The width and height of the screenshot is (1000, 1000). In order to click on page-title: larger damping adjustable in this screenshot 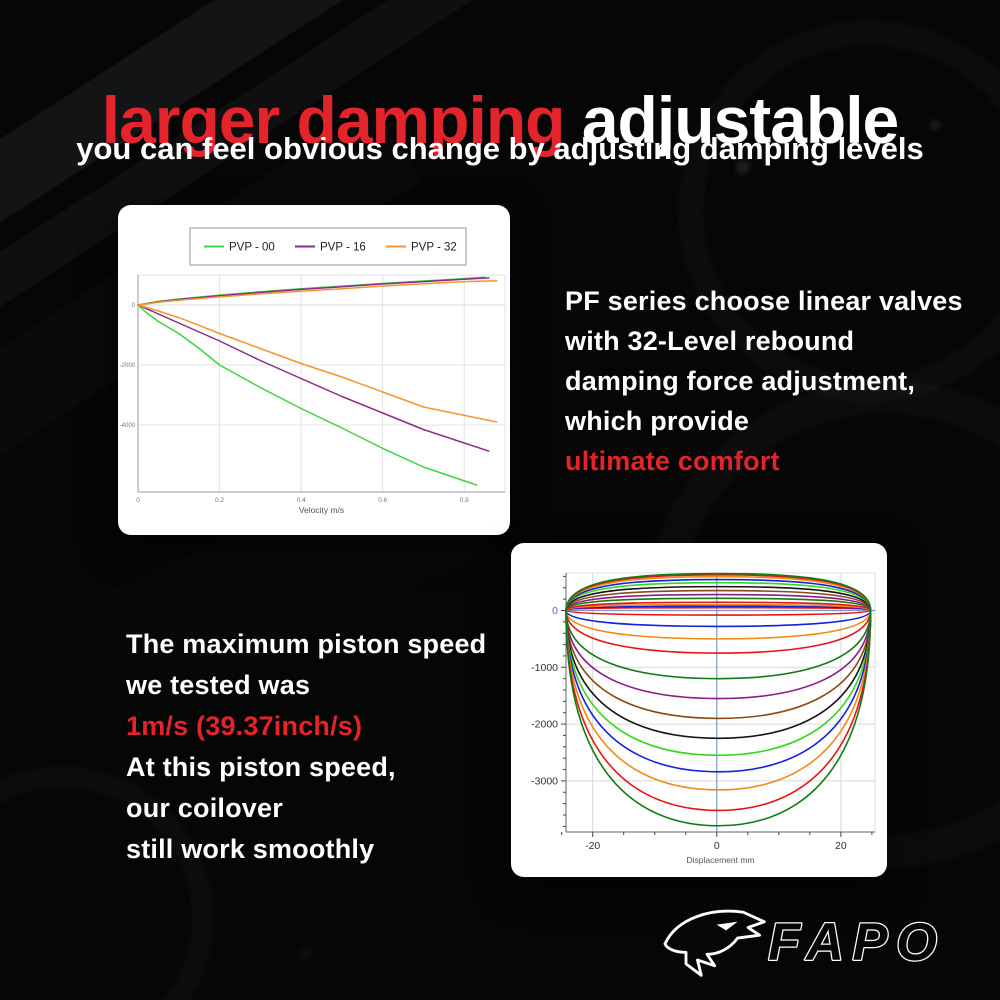, I will do `click(500, 120)`.